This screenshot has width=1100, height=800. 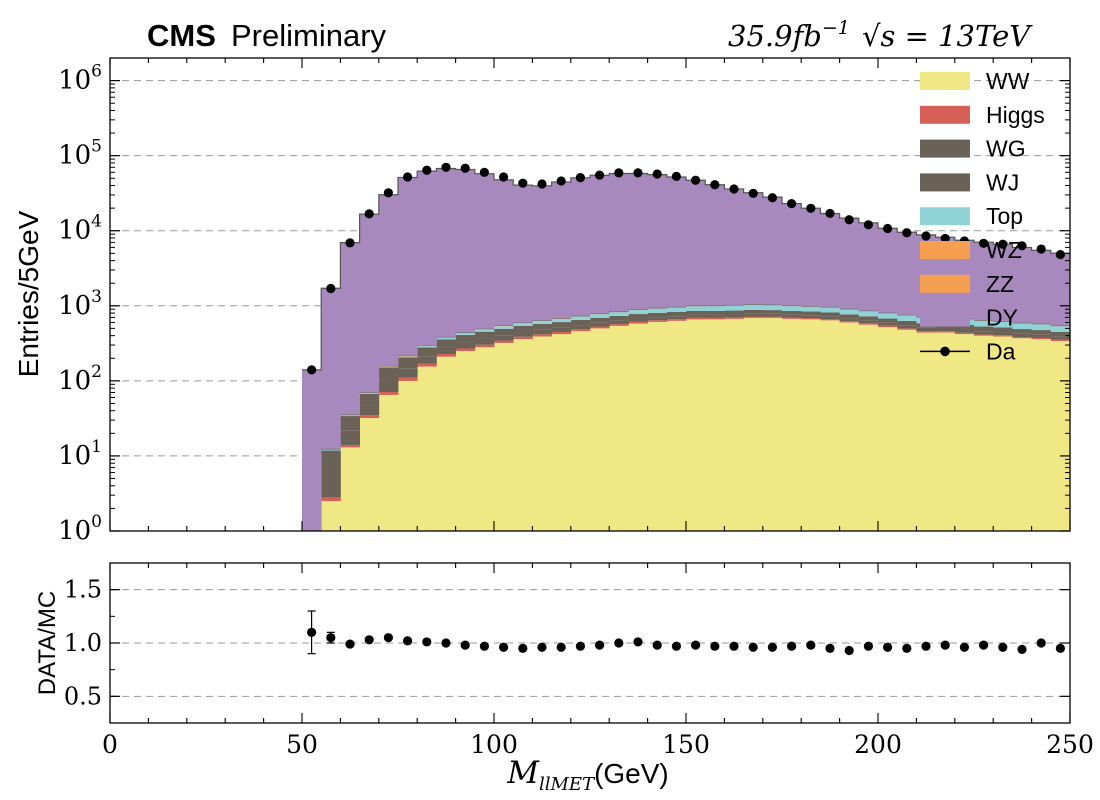 I want to click on main-y-axis-label: Entries/5GeV, so click(x=28, y=293).